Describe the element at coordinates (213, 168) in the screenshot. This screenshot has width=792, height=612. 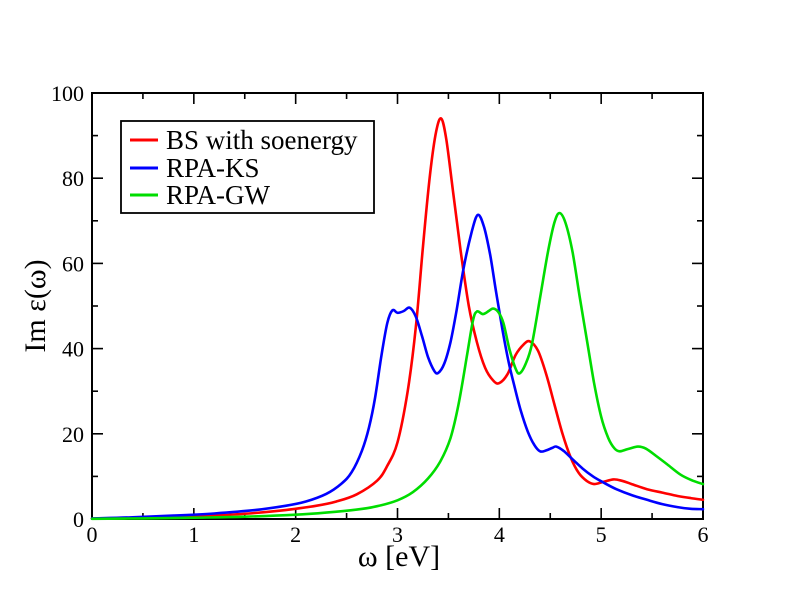
I see `legend-label-rpa-ks: RPA-KS` at that location.